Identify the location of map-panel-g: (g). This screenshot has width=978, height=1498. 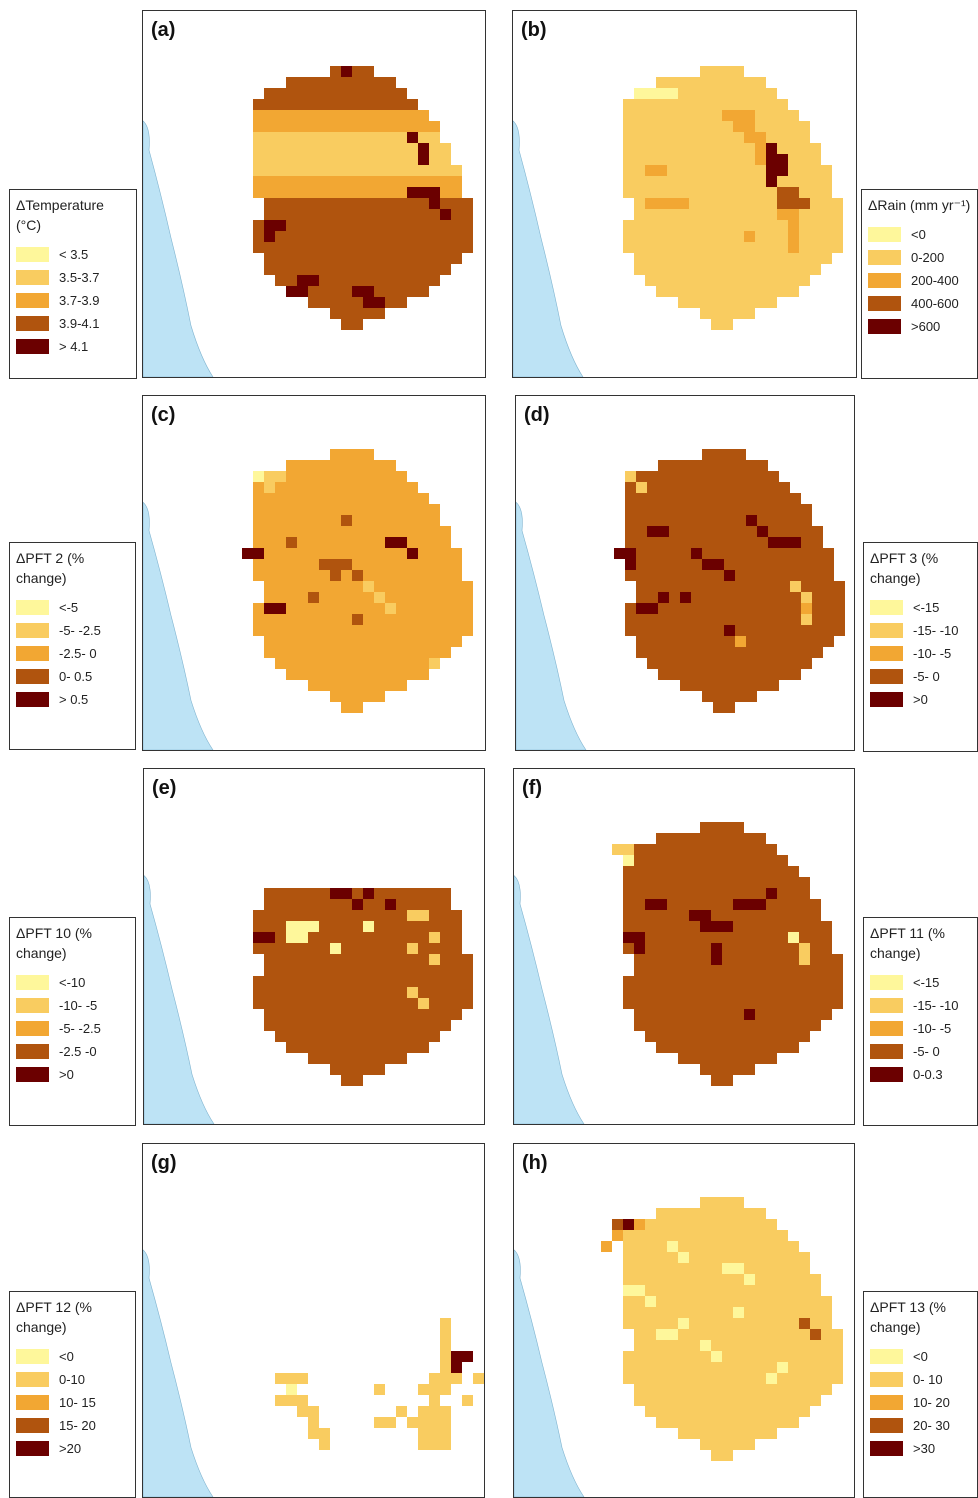
(313, 1320).